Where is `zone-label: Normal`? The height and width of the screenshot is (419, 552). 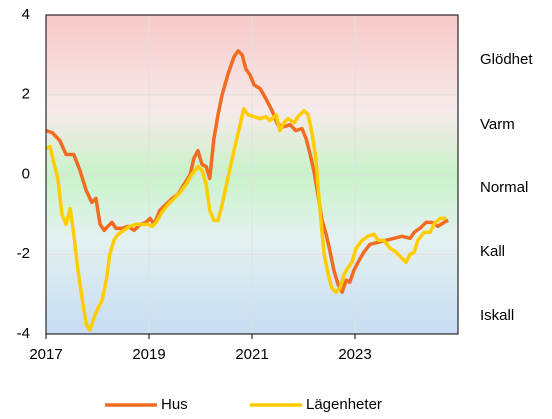 zone-label: Normal is located at coordinates (504, 187).